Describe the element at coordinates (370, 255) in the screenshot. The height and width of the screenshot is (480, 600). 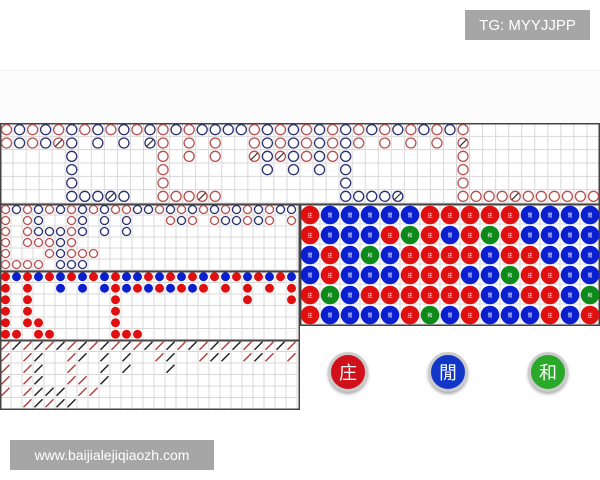
I see `tie-bead` at that location.